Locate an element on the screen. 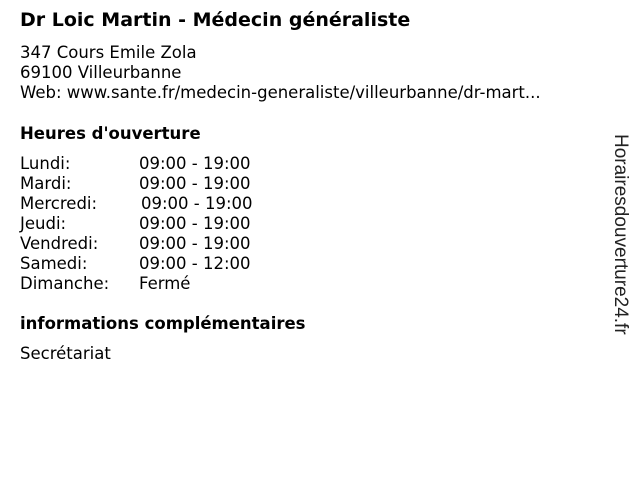 Image resolution: width=640 pixels, height=480 pixels. day-label: Mardi: is located at coordinates (46, 183).